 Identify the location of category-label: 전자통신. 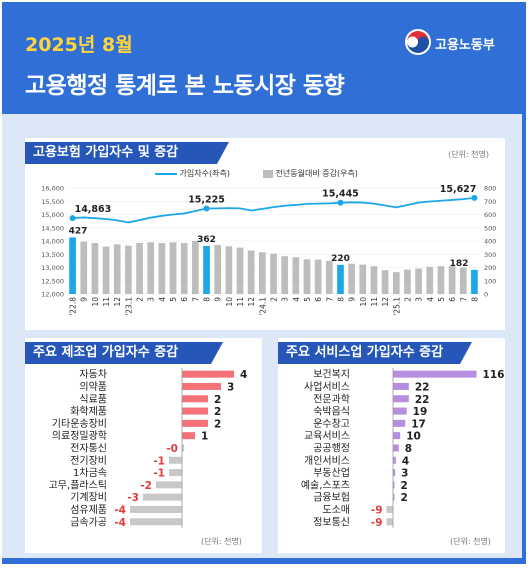
(88, 448).